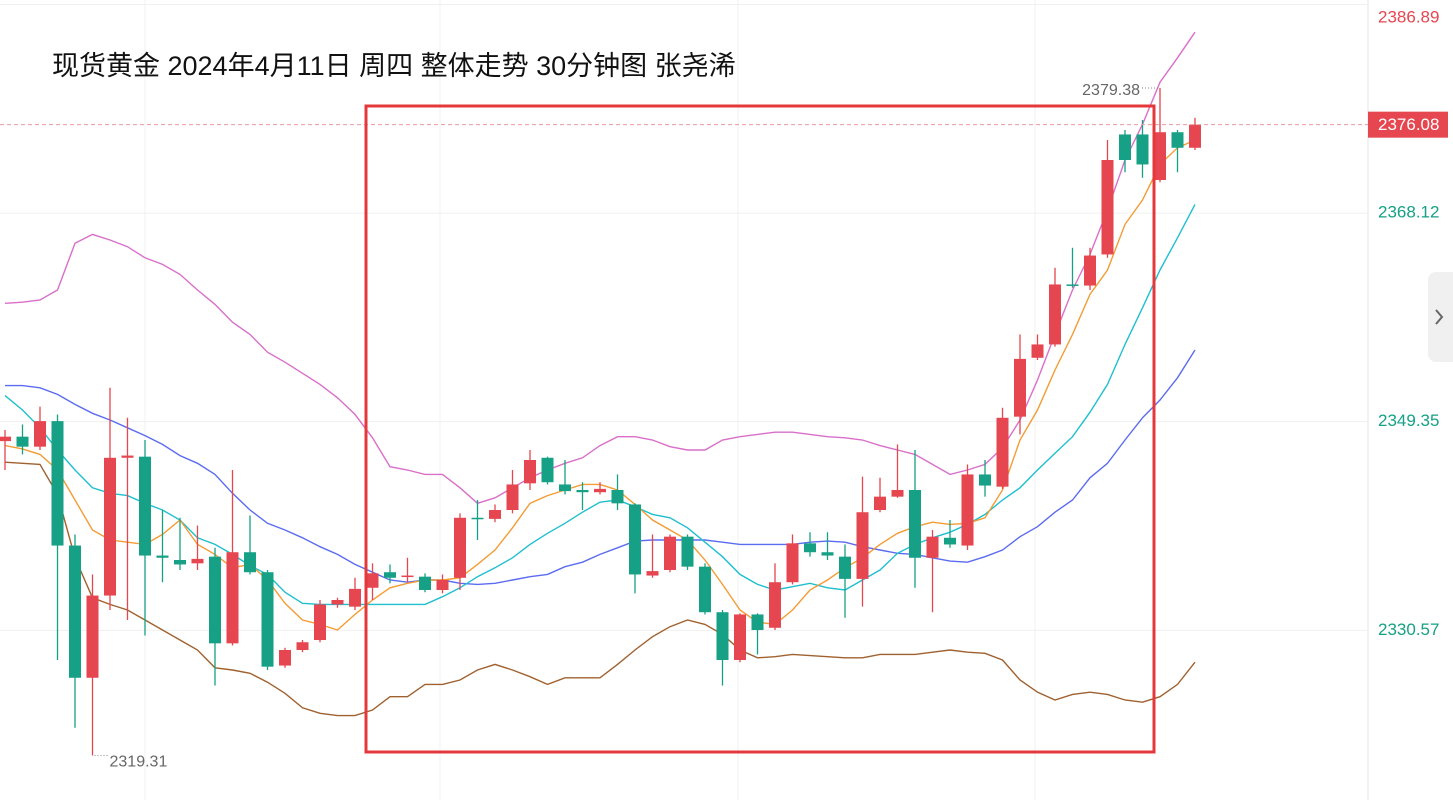 The image size is (1453, 800). I want to click on last-price-label: 2376.08, so click(1408, 124).